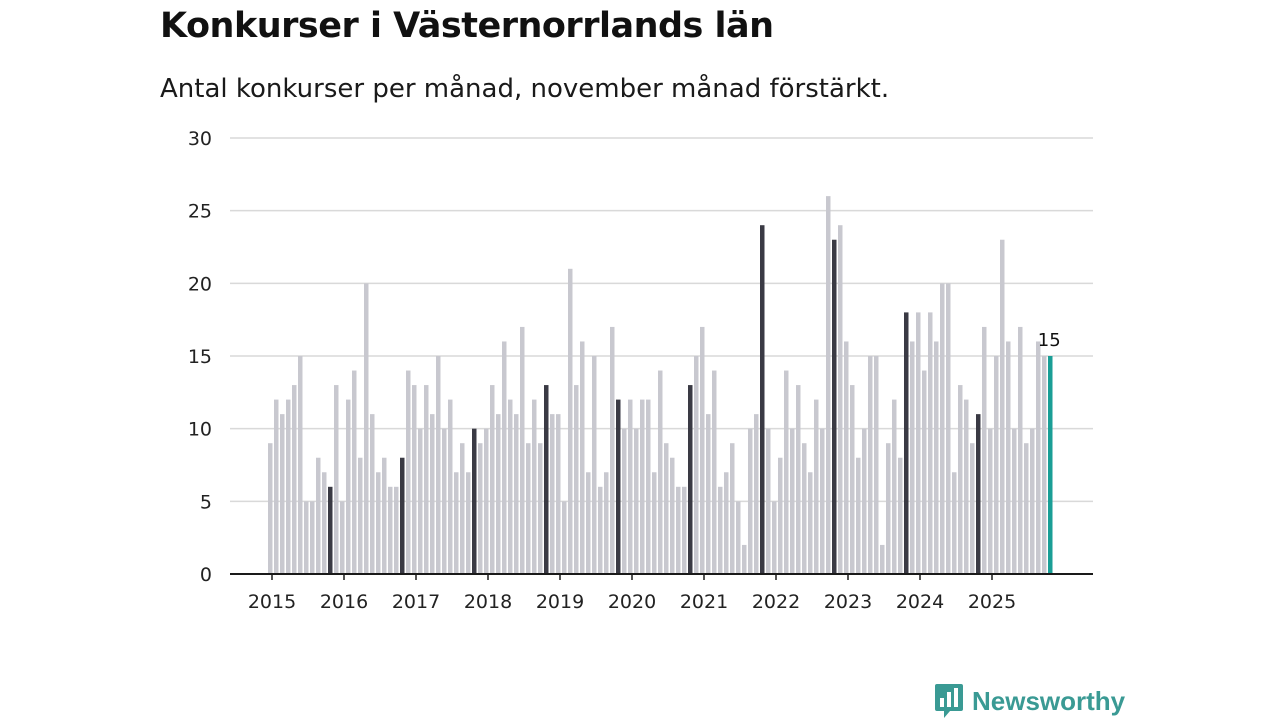 The height and width of the screenshot is (720, 1280). What do you see at coordinates (920, 602) in the screenshot?
I see `x-tick-label: 2024` at bounding box center [920, 602].